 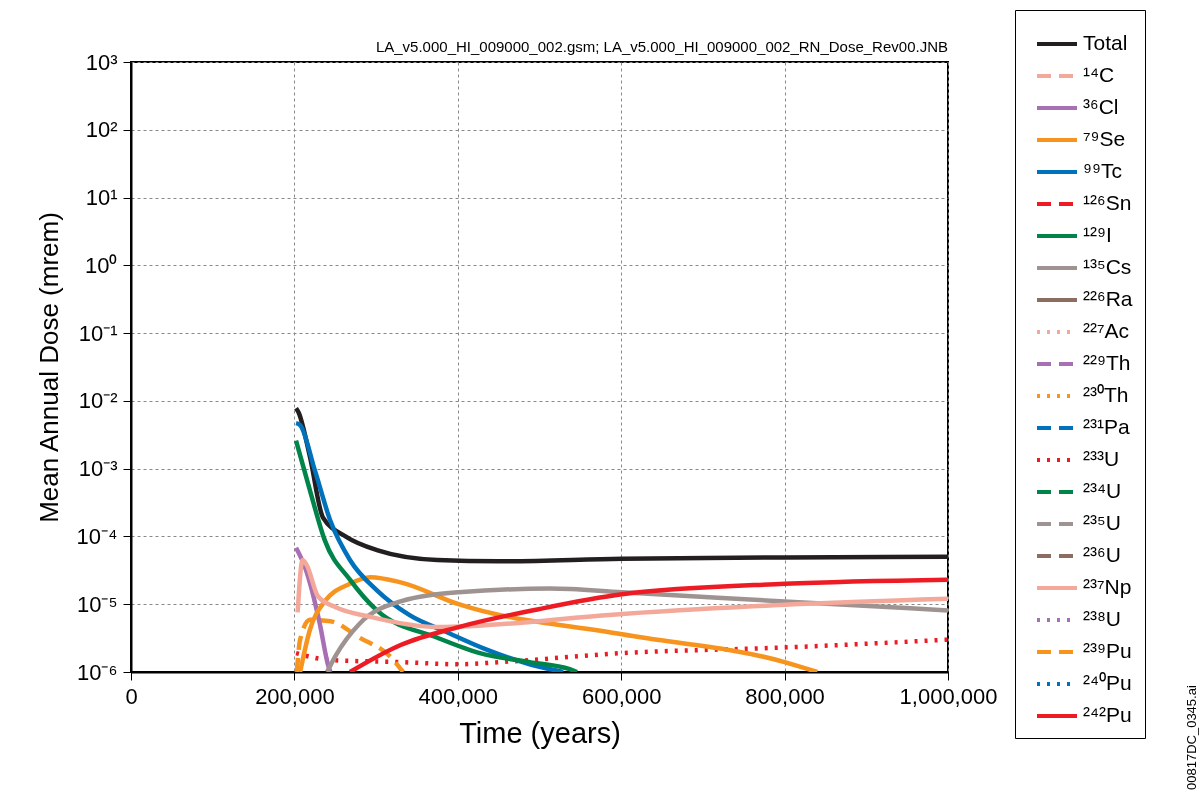 What do you see at coordinates (1097, 234) in the screenshot?
I see `legend-label: ¹²⁹I` at bounding box center [1097, 234].